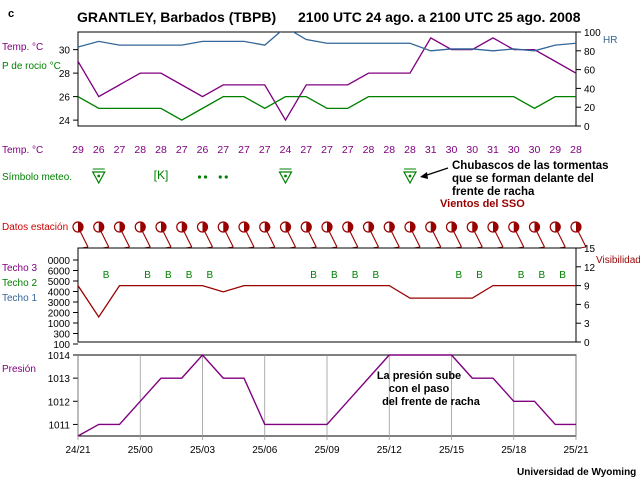 The image size is (640, 480). What do you see at coordinates (77, 450) in the screenshot?
I see `time-axis-label: 24/21` at bounding box center [77, 450].